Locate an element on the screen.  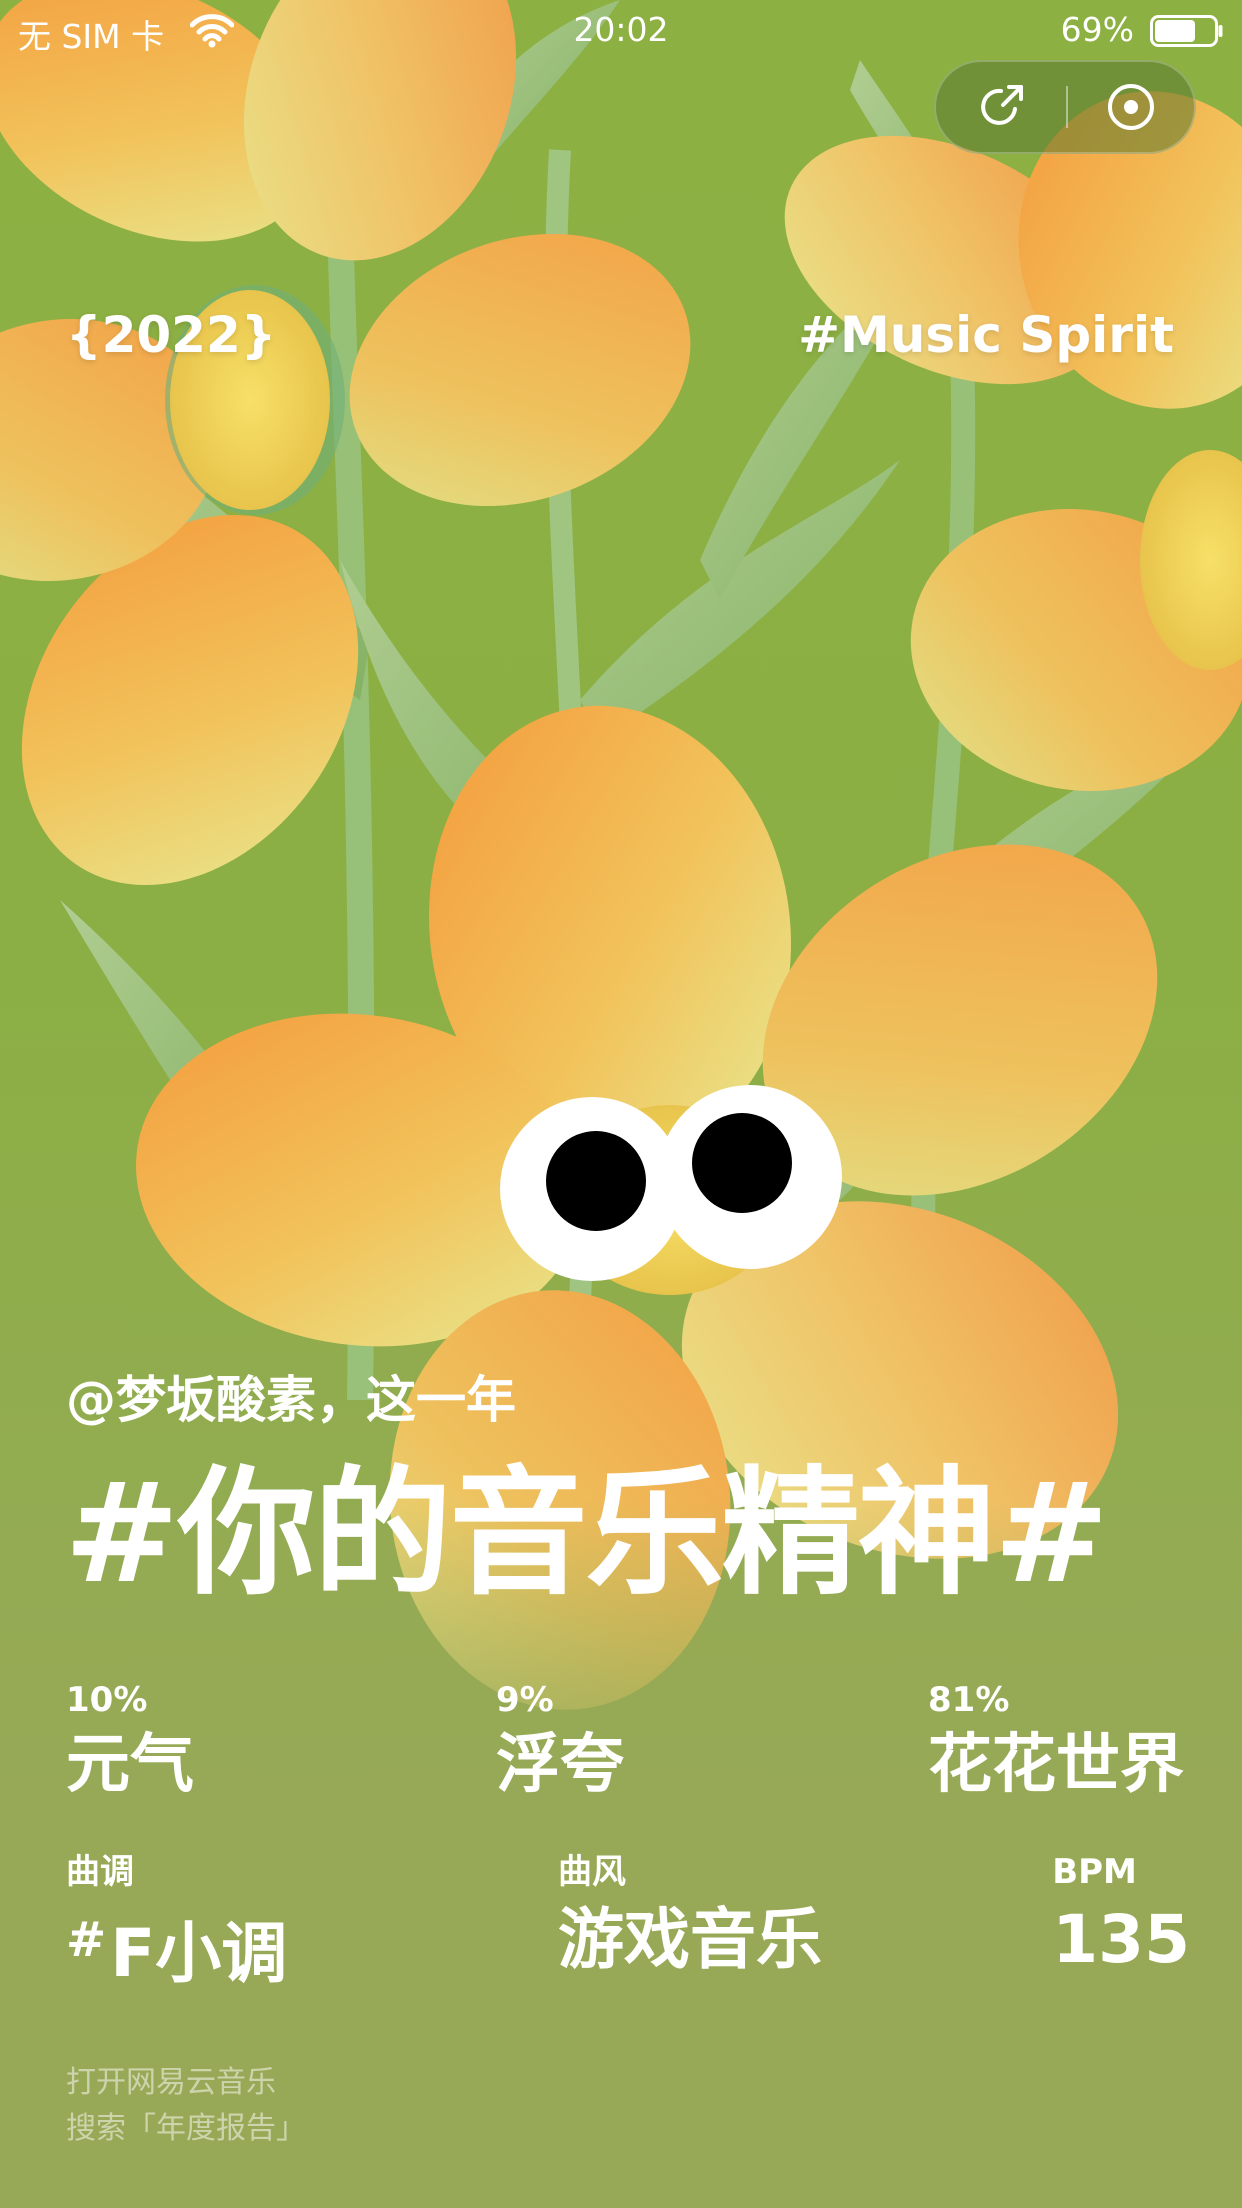
status-bar: 无 SIM 卡 20:02 69% is located at coordinates (621, 32).